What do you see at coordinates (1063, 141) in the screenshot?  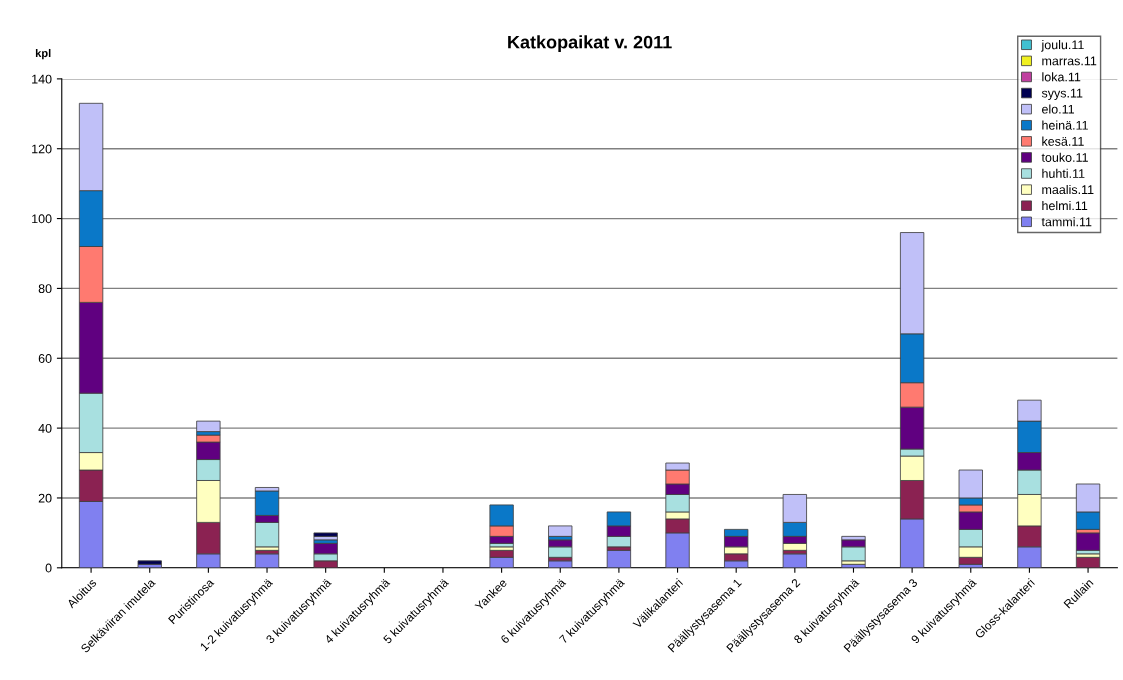 I see `legend-label: kesä.11` at bounding box center [1063, 141].